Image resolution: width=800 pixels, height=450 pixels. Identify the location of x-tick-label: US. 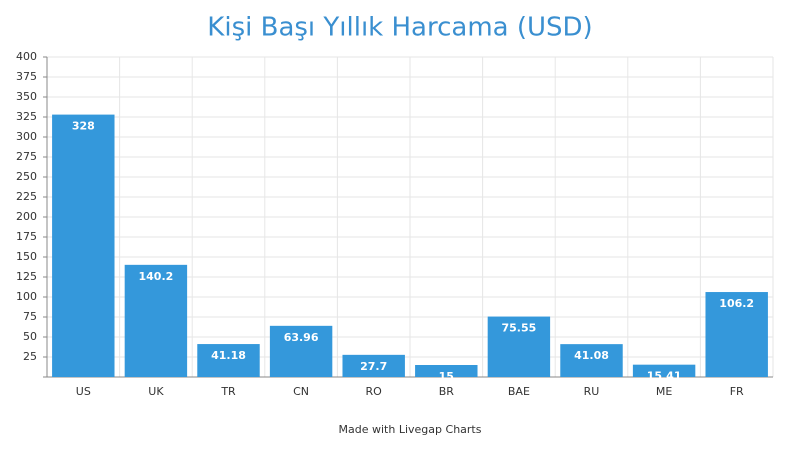
(83, 391).